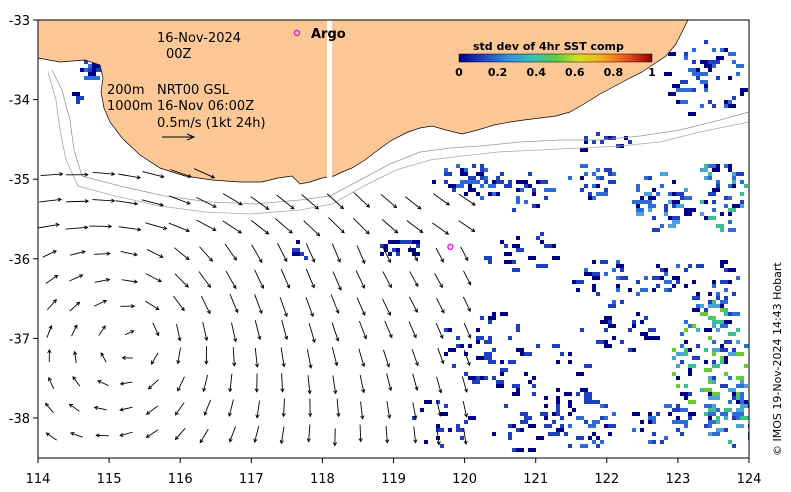 This screenshot has height=492, width=791. Describe the element at coordinates (450, 247) in the screenshot. I see `argo-float-marker` at that location.